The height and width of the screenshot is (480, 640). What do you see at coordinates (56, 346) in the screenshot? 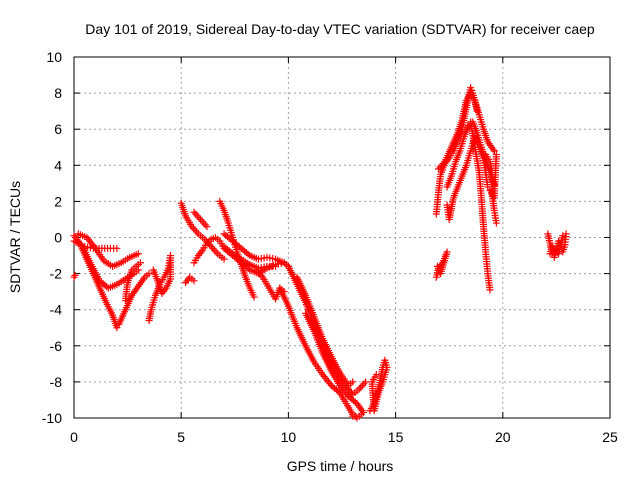
I see `y-tick-label: -6` at bounding box center [56, 346].